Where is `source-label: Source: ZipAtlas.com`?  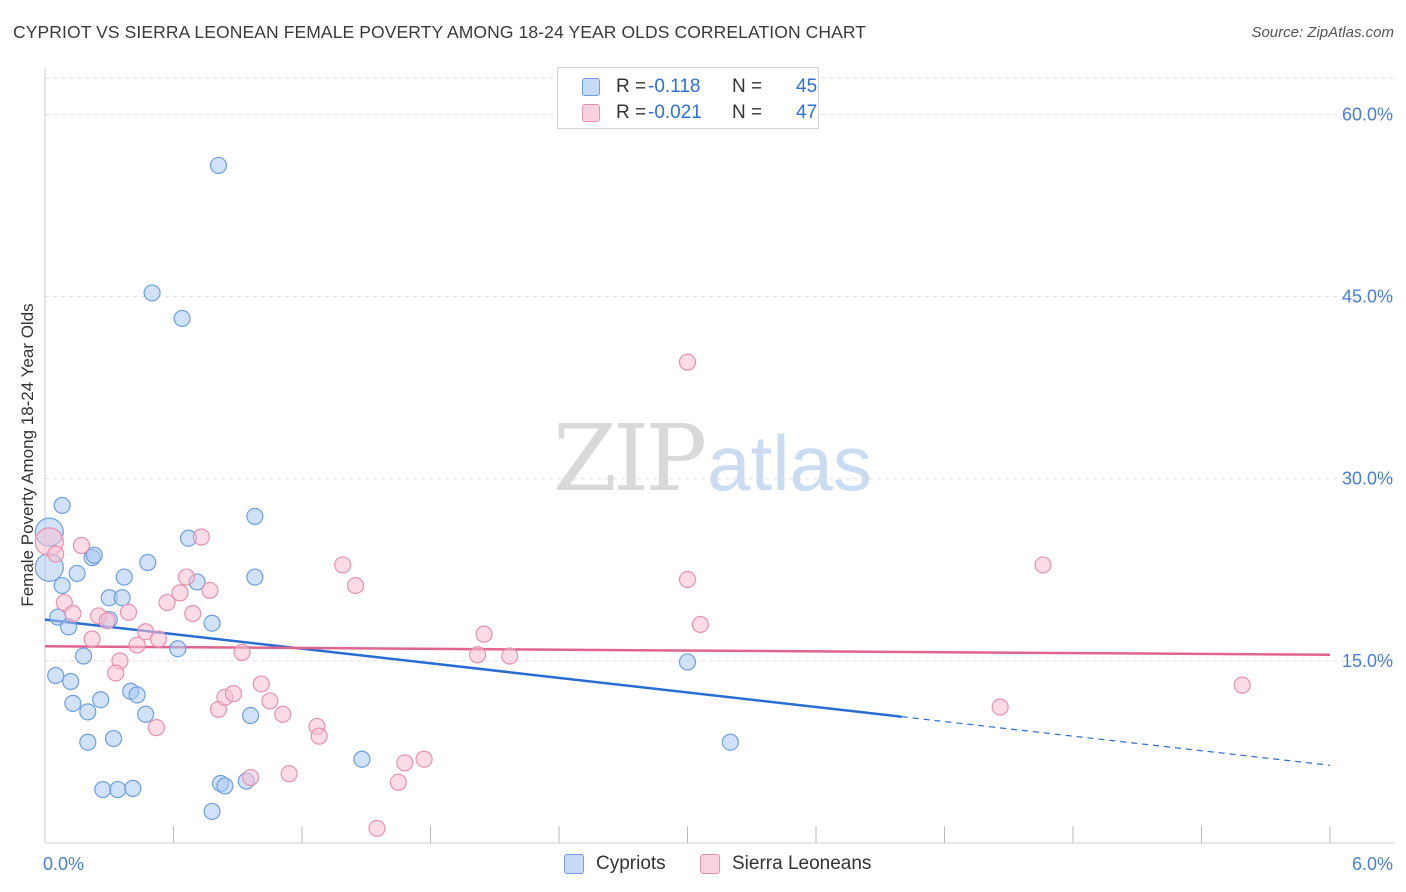
source-label: Source: ZipAtlas.com is located at coordinates (1322, 32).